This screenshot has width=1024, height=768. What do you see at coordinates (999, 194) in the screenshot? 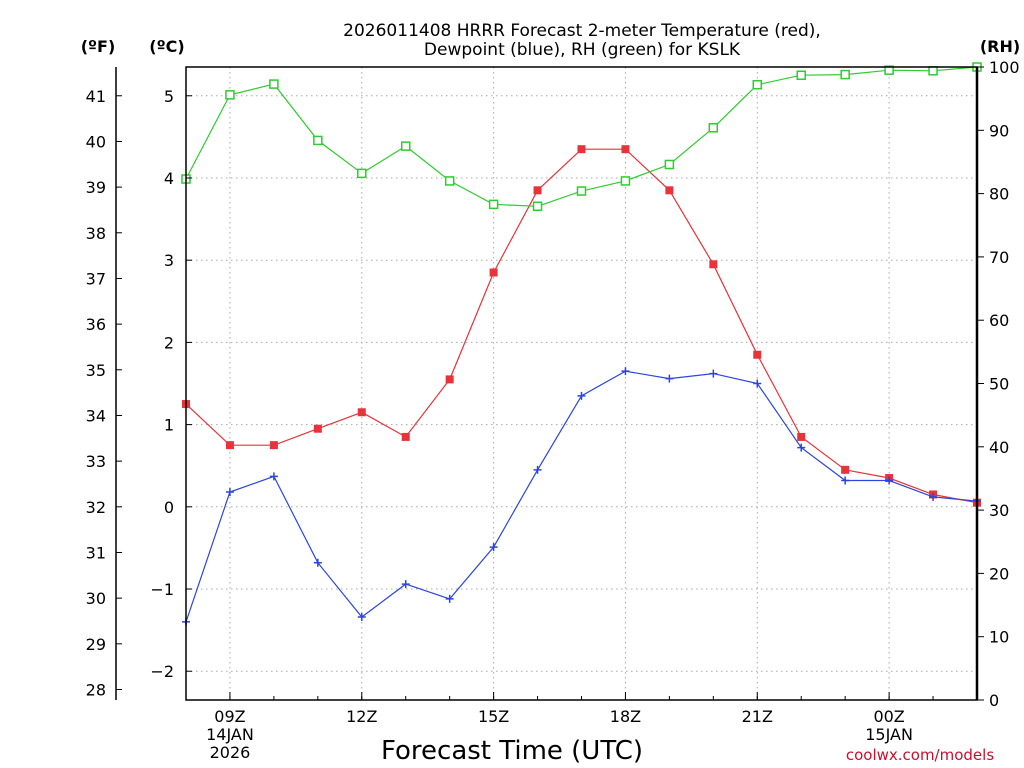
I see `rh-tick-label: 80` at bounding box center [999, 194].